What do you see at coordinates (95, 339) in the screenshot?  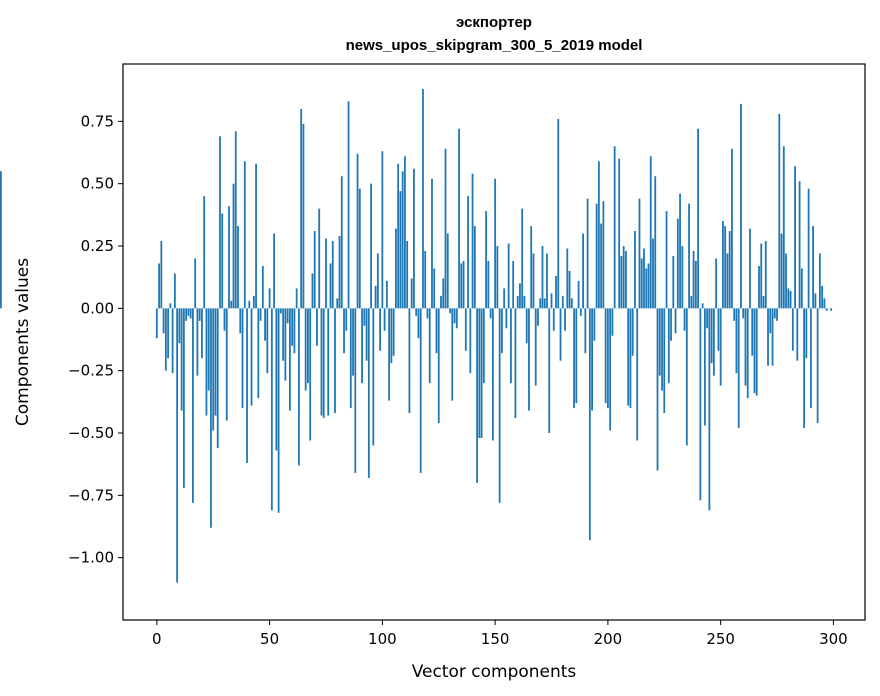 I see `y-axis-ticks: −1.00 −0.75 −0.50 −0.25 0.00 0.25 0.50 0.75` at bounding box center [95, 339].